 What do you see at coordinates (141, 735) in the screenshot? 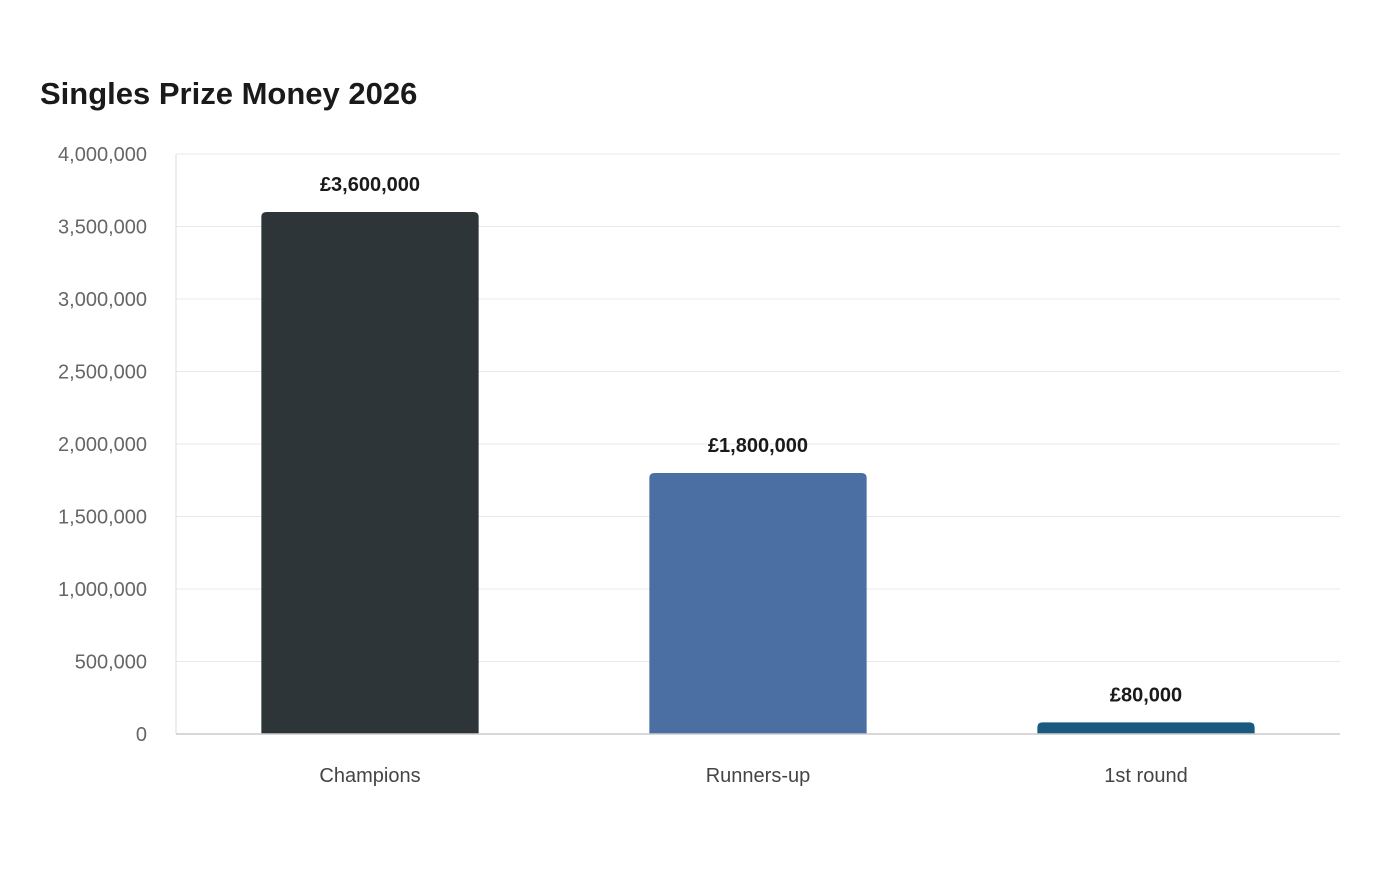
I see `y-tick-label: 0` at bounding box center [141, 735].